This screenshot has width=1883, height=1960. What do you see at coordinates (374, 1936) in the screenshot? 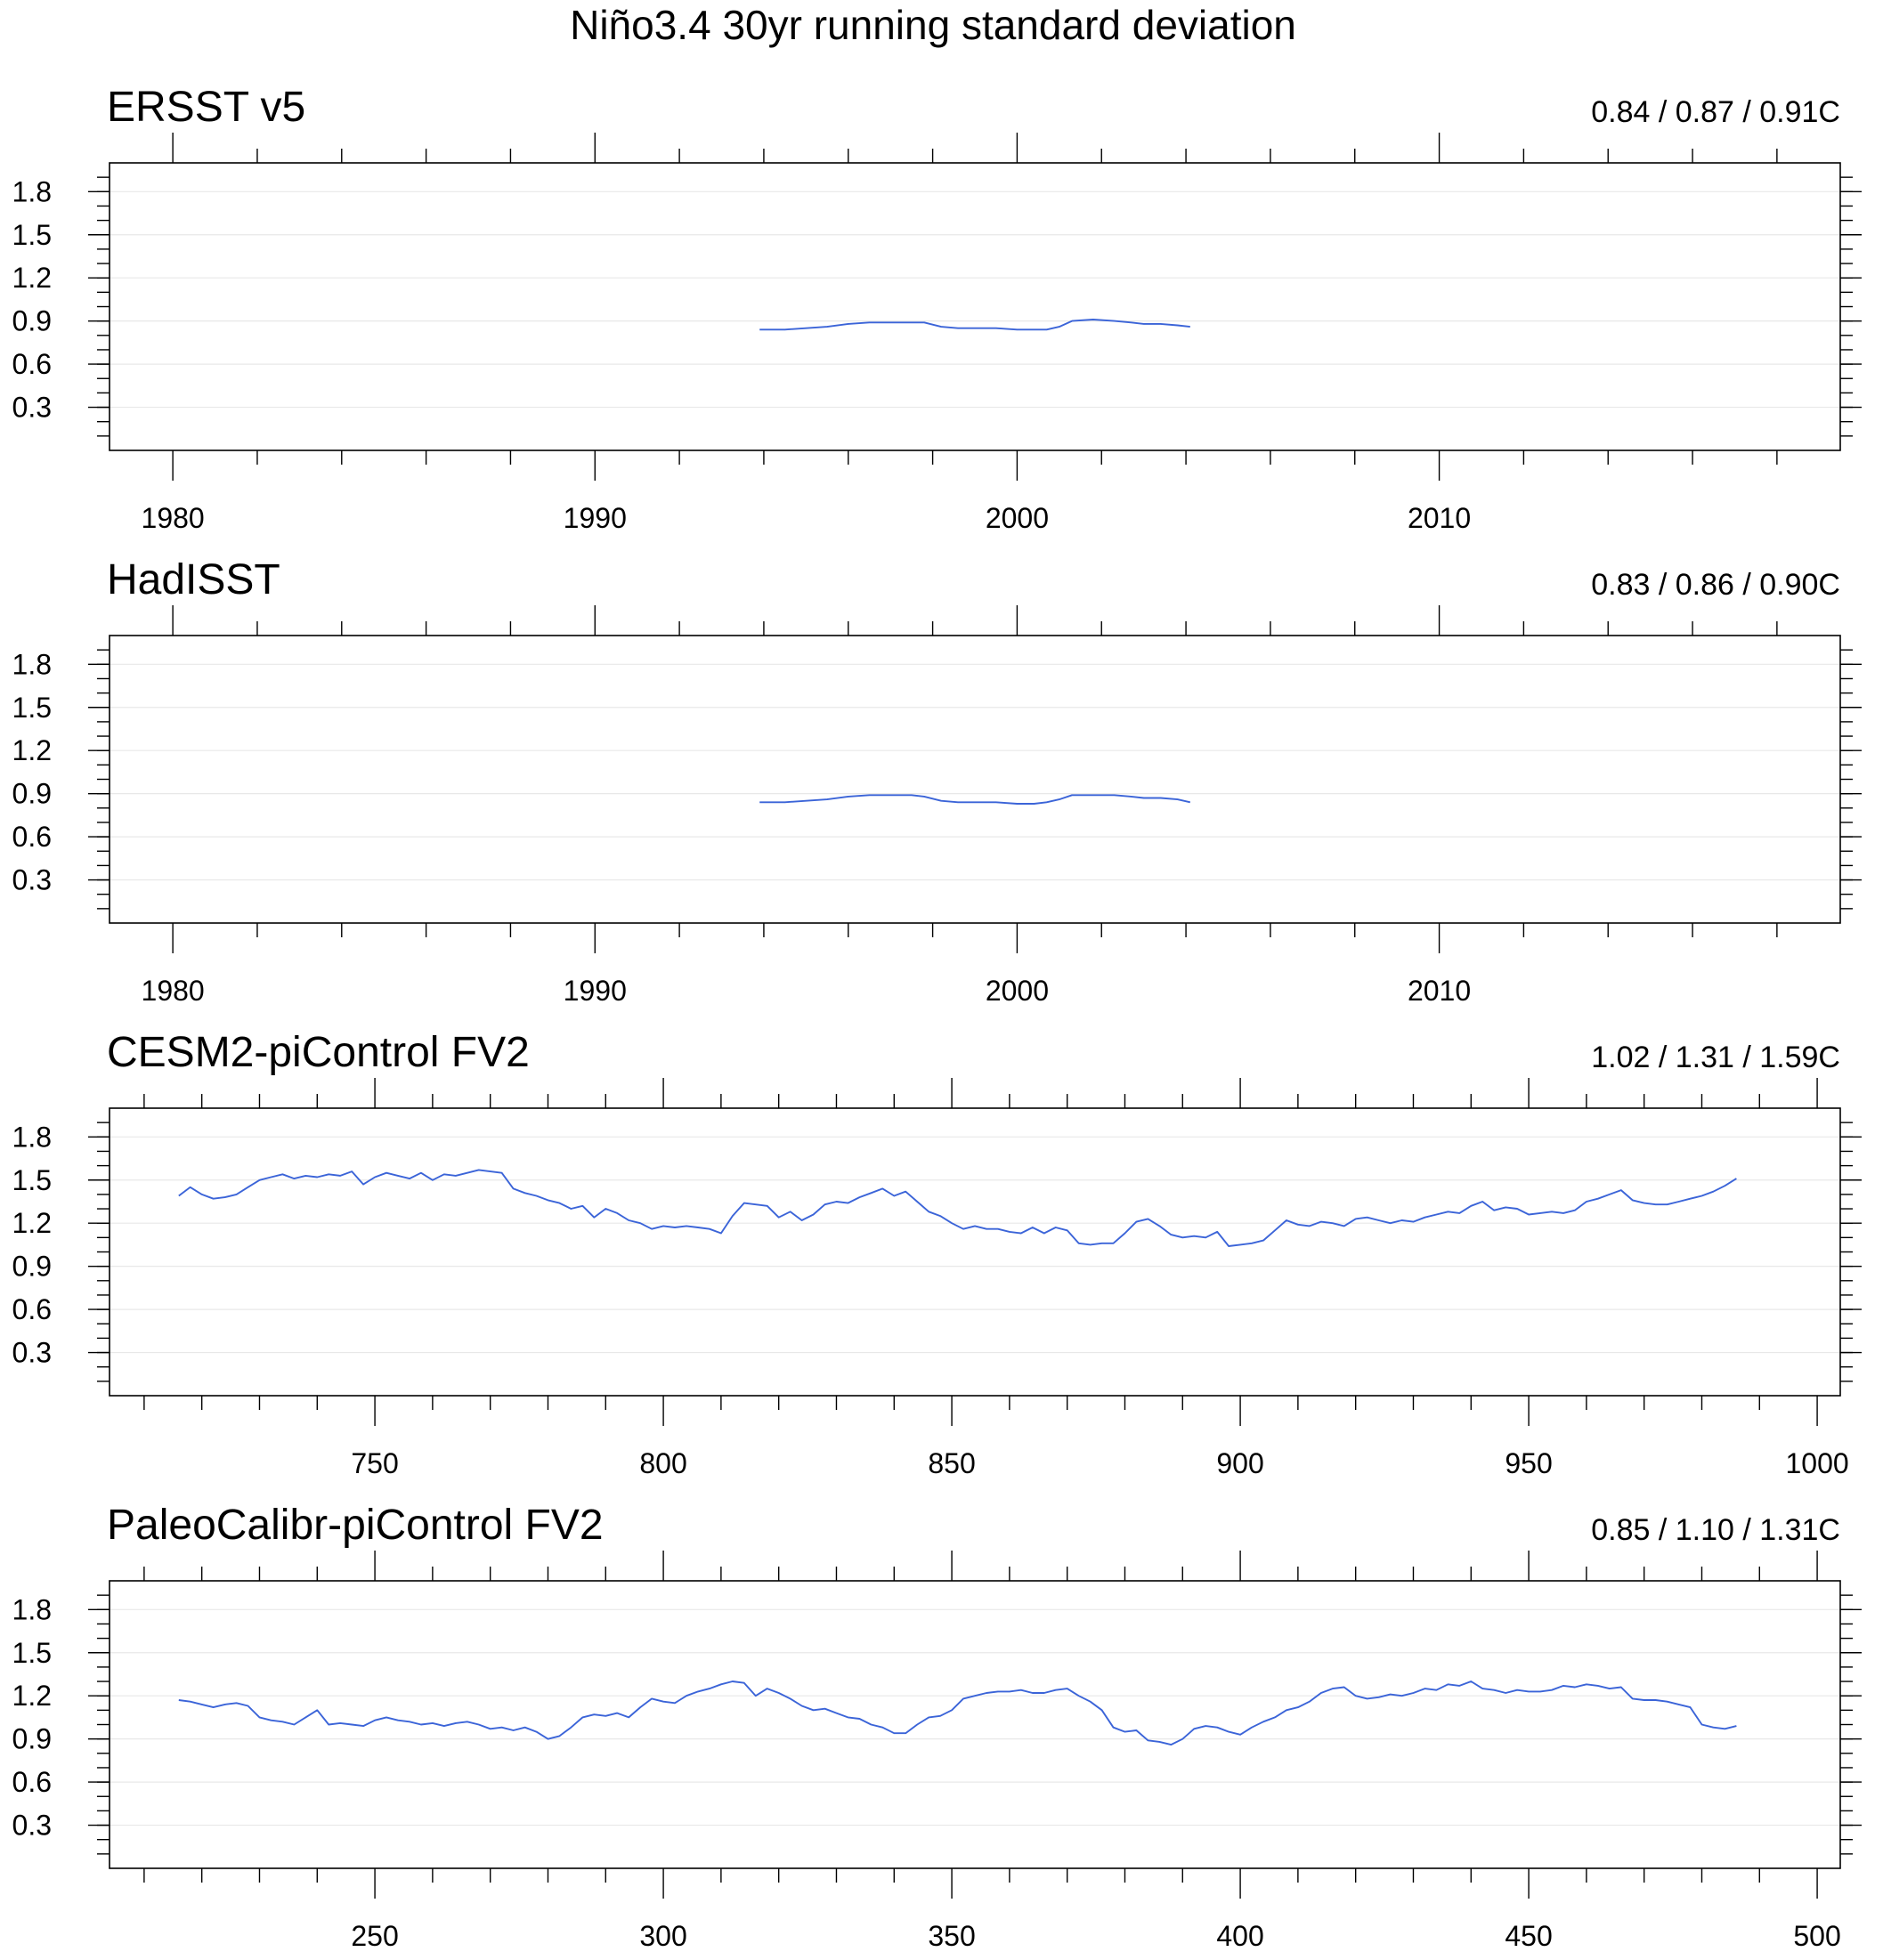
I see `x-tick-label: 250` at bounding box center [374, 1936].